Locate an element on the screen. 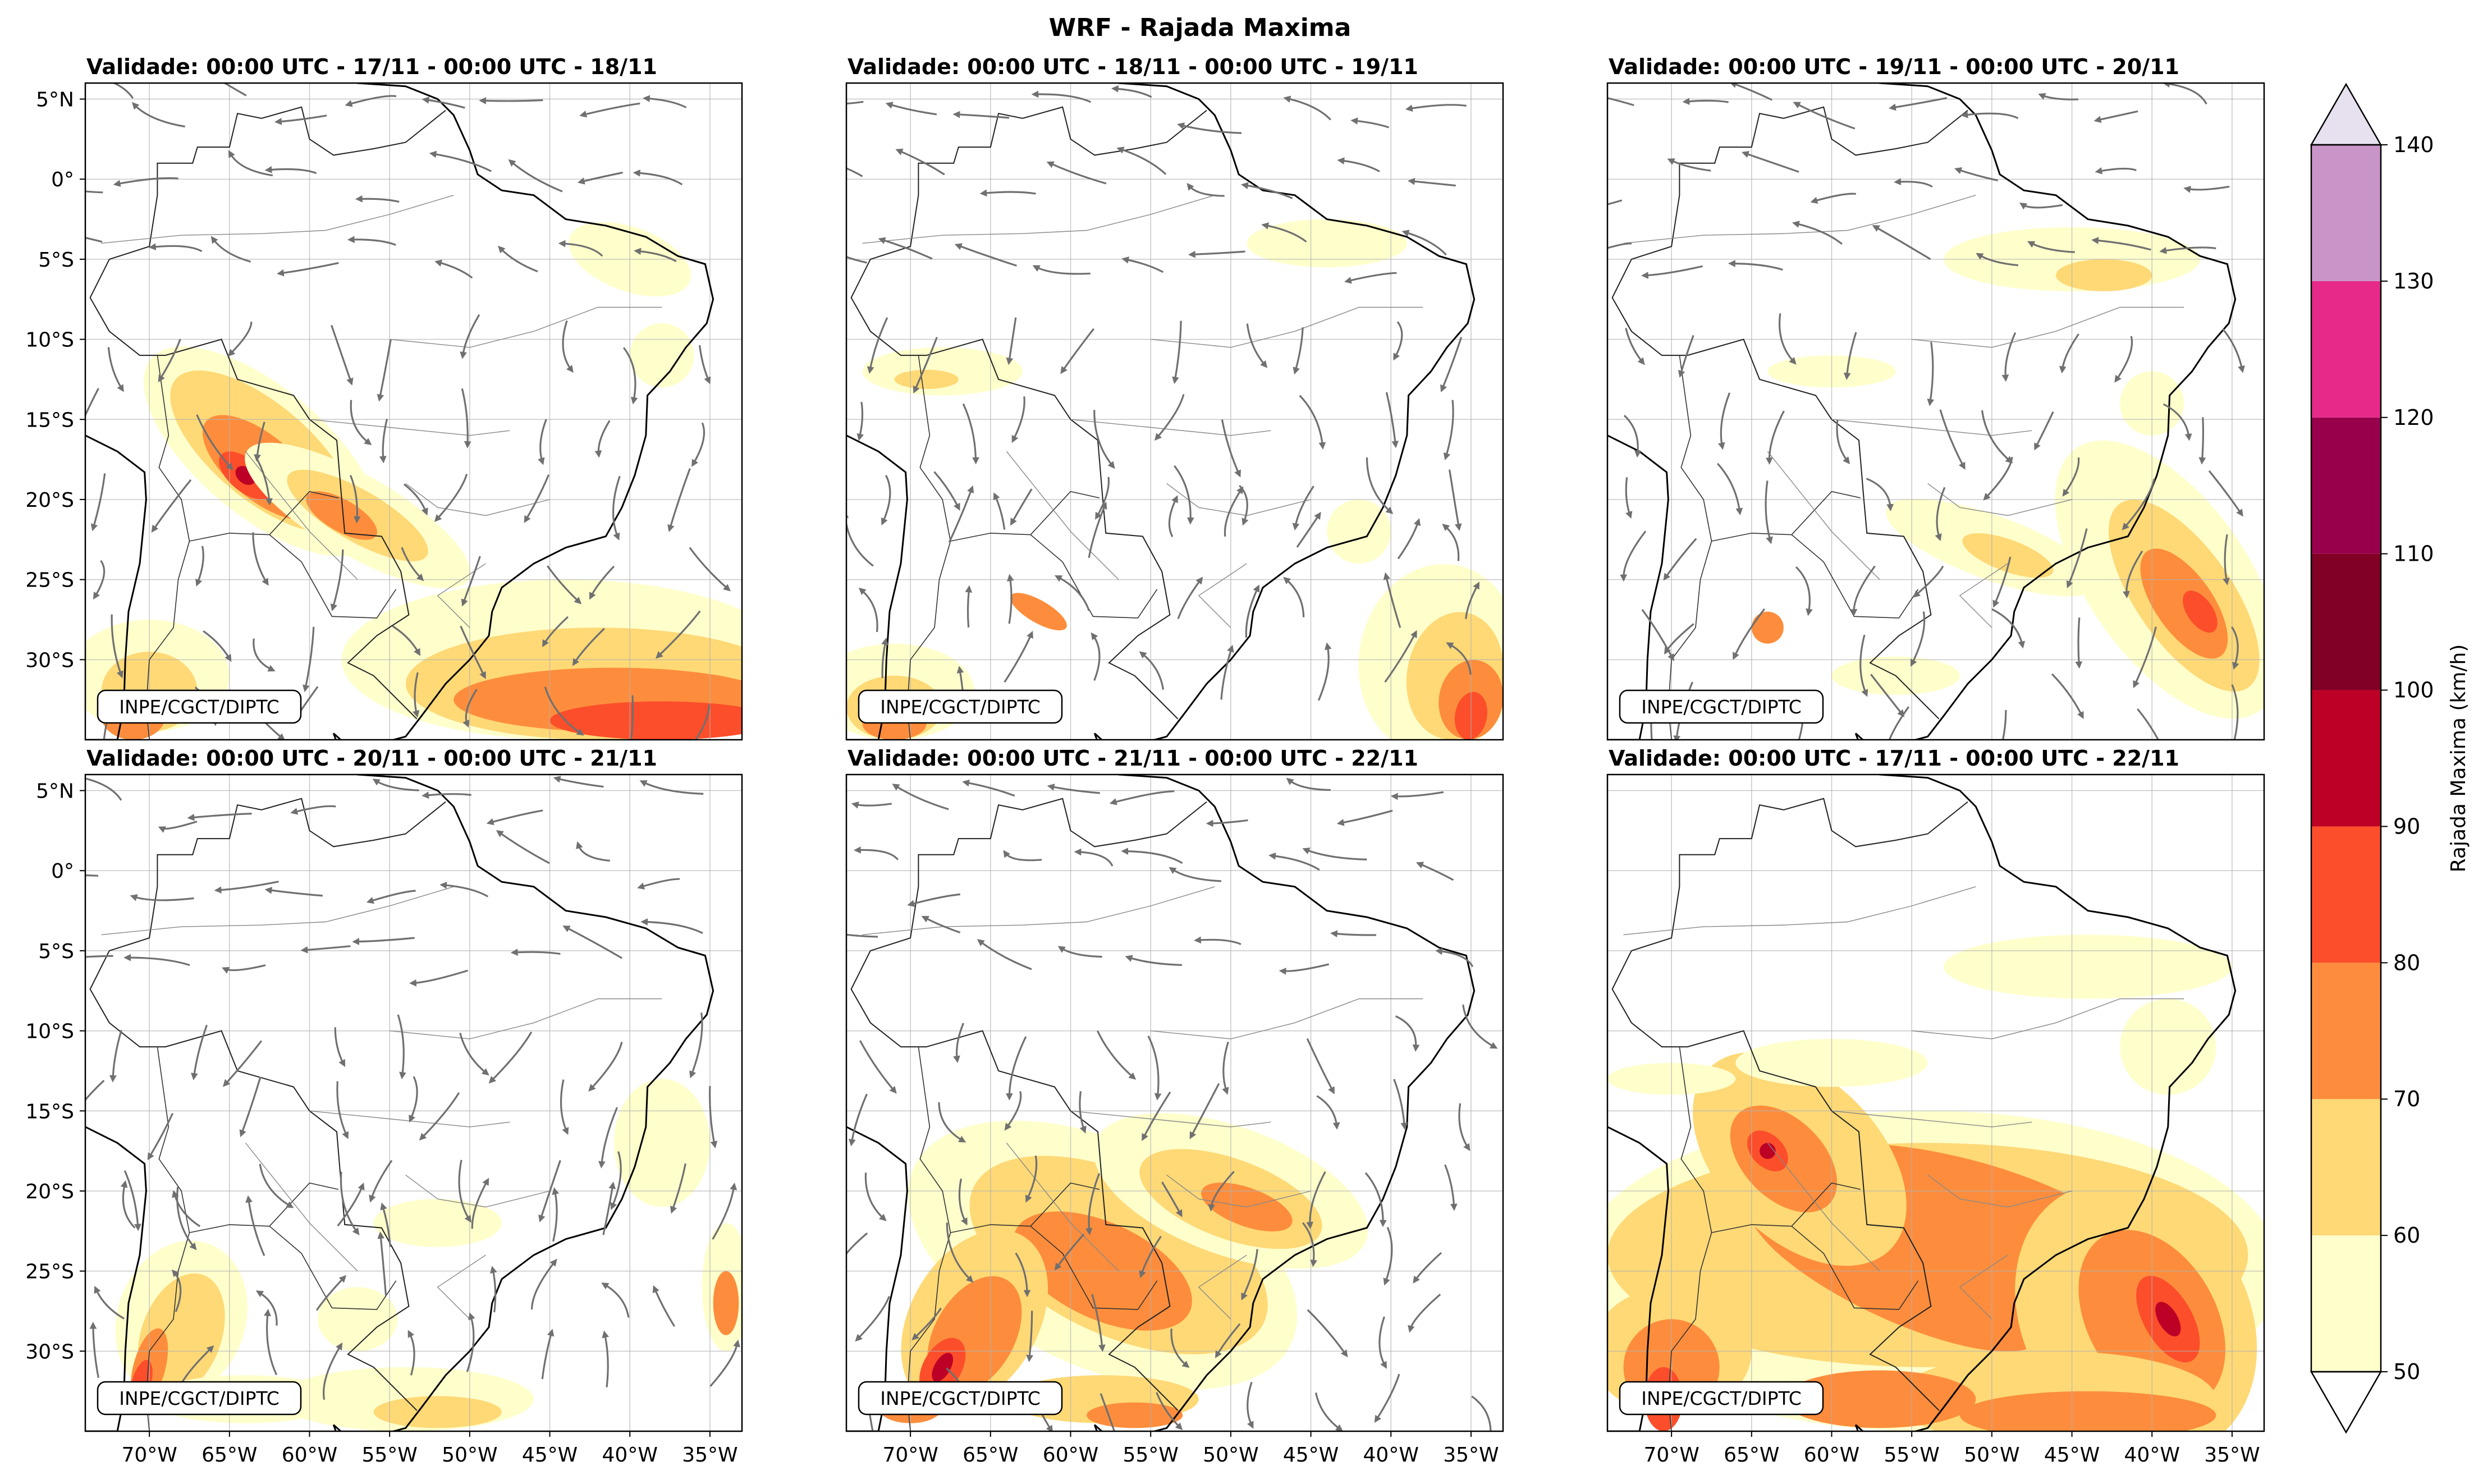 The width and height of the screenshot is (2483, 1484). gridlines is located at coordinates (1936, 412).